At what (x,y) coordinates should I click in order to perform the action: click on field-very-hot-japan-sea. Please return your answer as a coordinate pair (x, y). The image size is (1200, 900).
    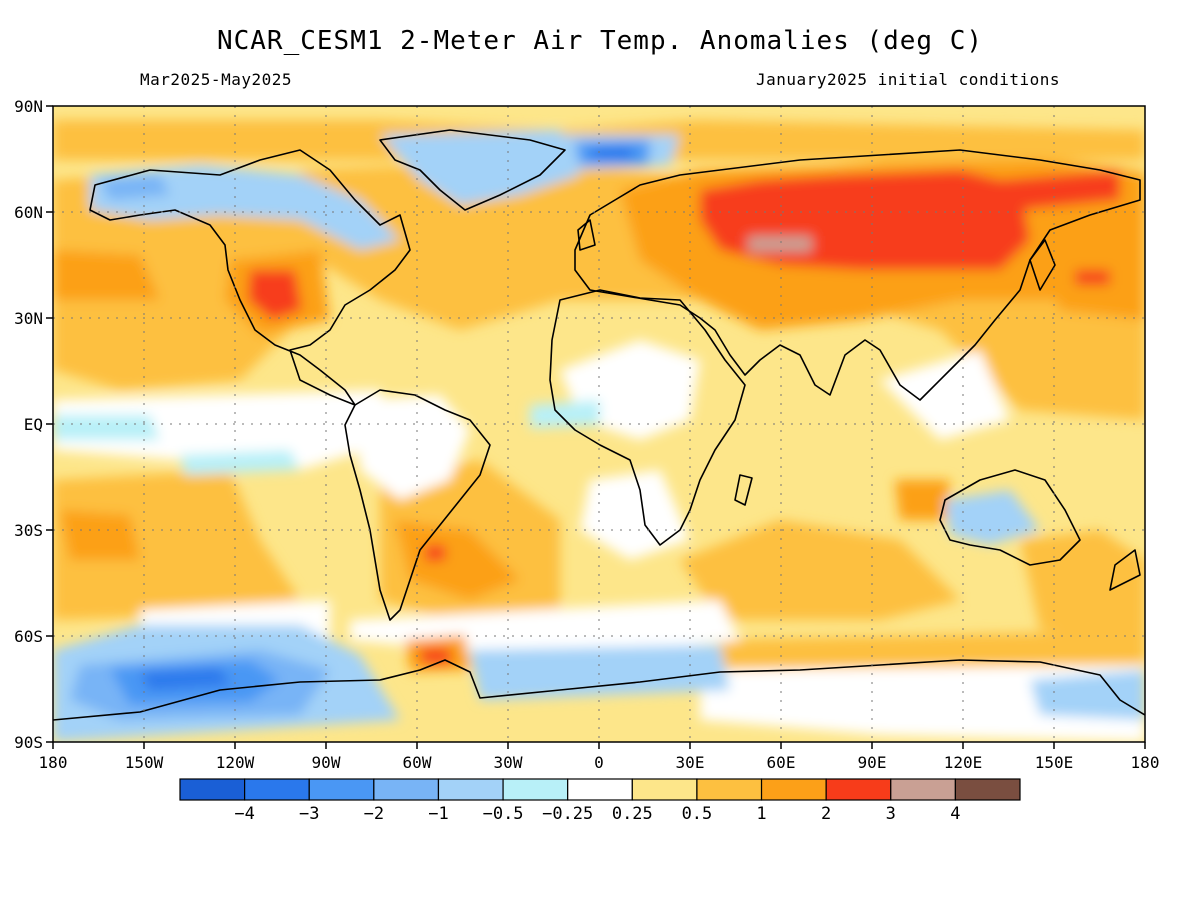
    Looking at the image, I should click on (1092, 277).